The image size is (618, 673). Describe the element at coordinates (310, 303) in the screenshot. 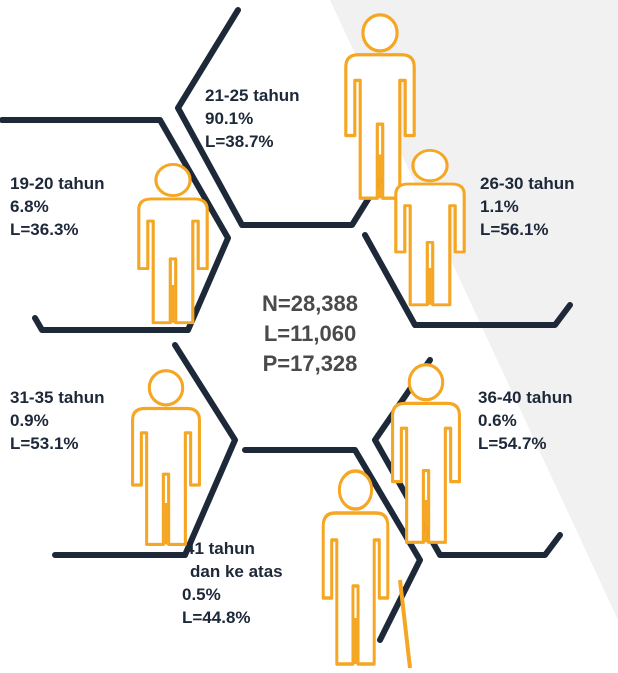

I see `center-total: N=28,388` at that location.